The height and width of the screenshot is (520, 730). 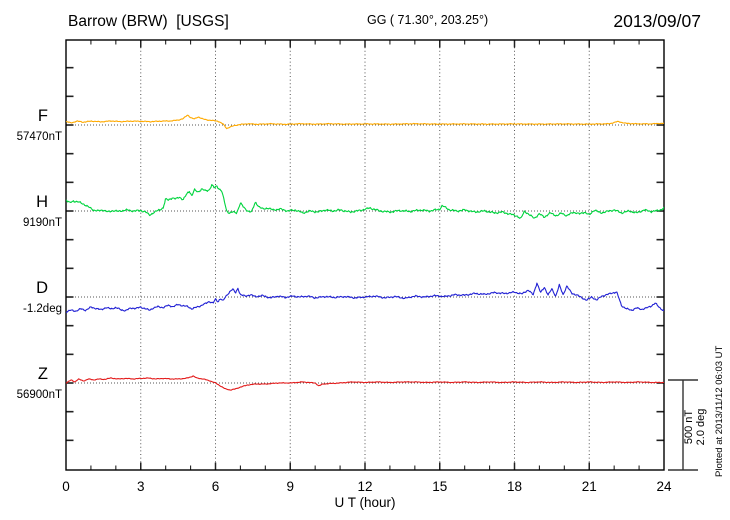 I want to click on trace-baseline-value-F: 57470nT, so click(x=39, y=137).